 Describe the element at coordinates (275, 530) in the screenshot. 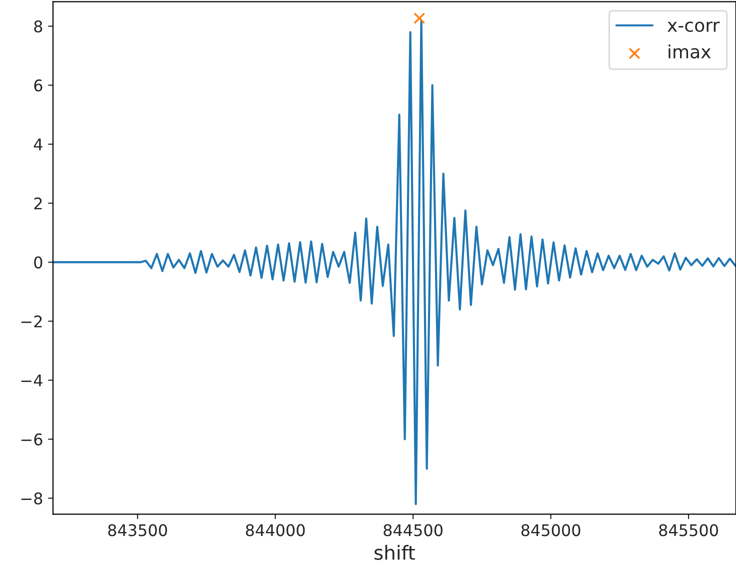

I see `x-tick-label: 844000` at that location.